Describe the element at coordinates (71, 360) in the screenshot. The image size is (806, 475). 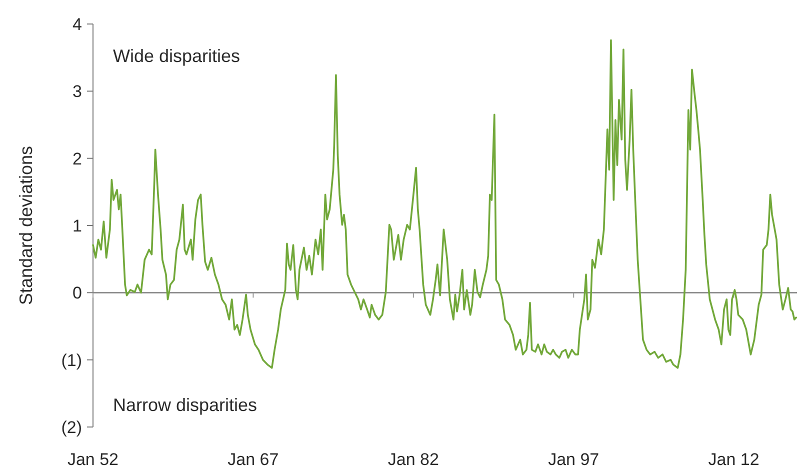
I see `y-tick-label: (1)` at that location.